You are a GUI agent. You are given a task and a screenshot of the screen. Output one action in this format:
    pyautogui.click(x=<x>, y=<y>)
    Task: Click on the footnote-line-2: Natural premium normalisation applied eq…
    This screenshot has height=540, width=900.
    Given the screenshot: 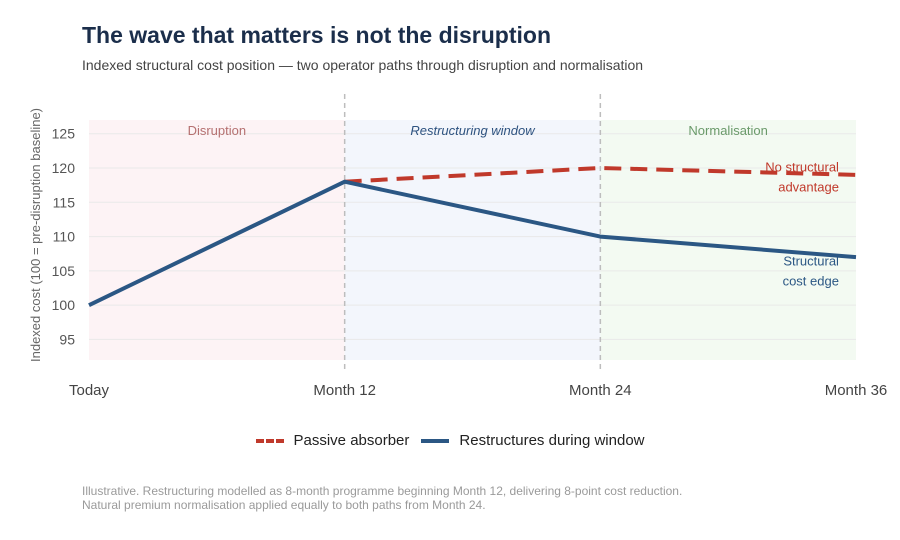 What is the action you would take?
    pyautogui.click(x=284, y=505)
    